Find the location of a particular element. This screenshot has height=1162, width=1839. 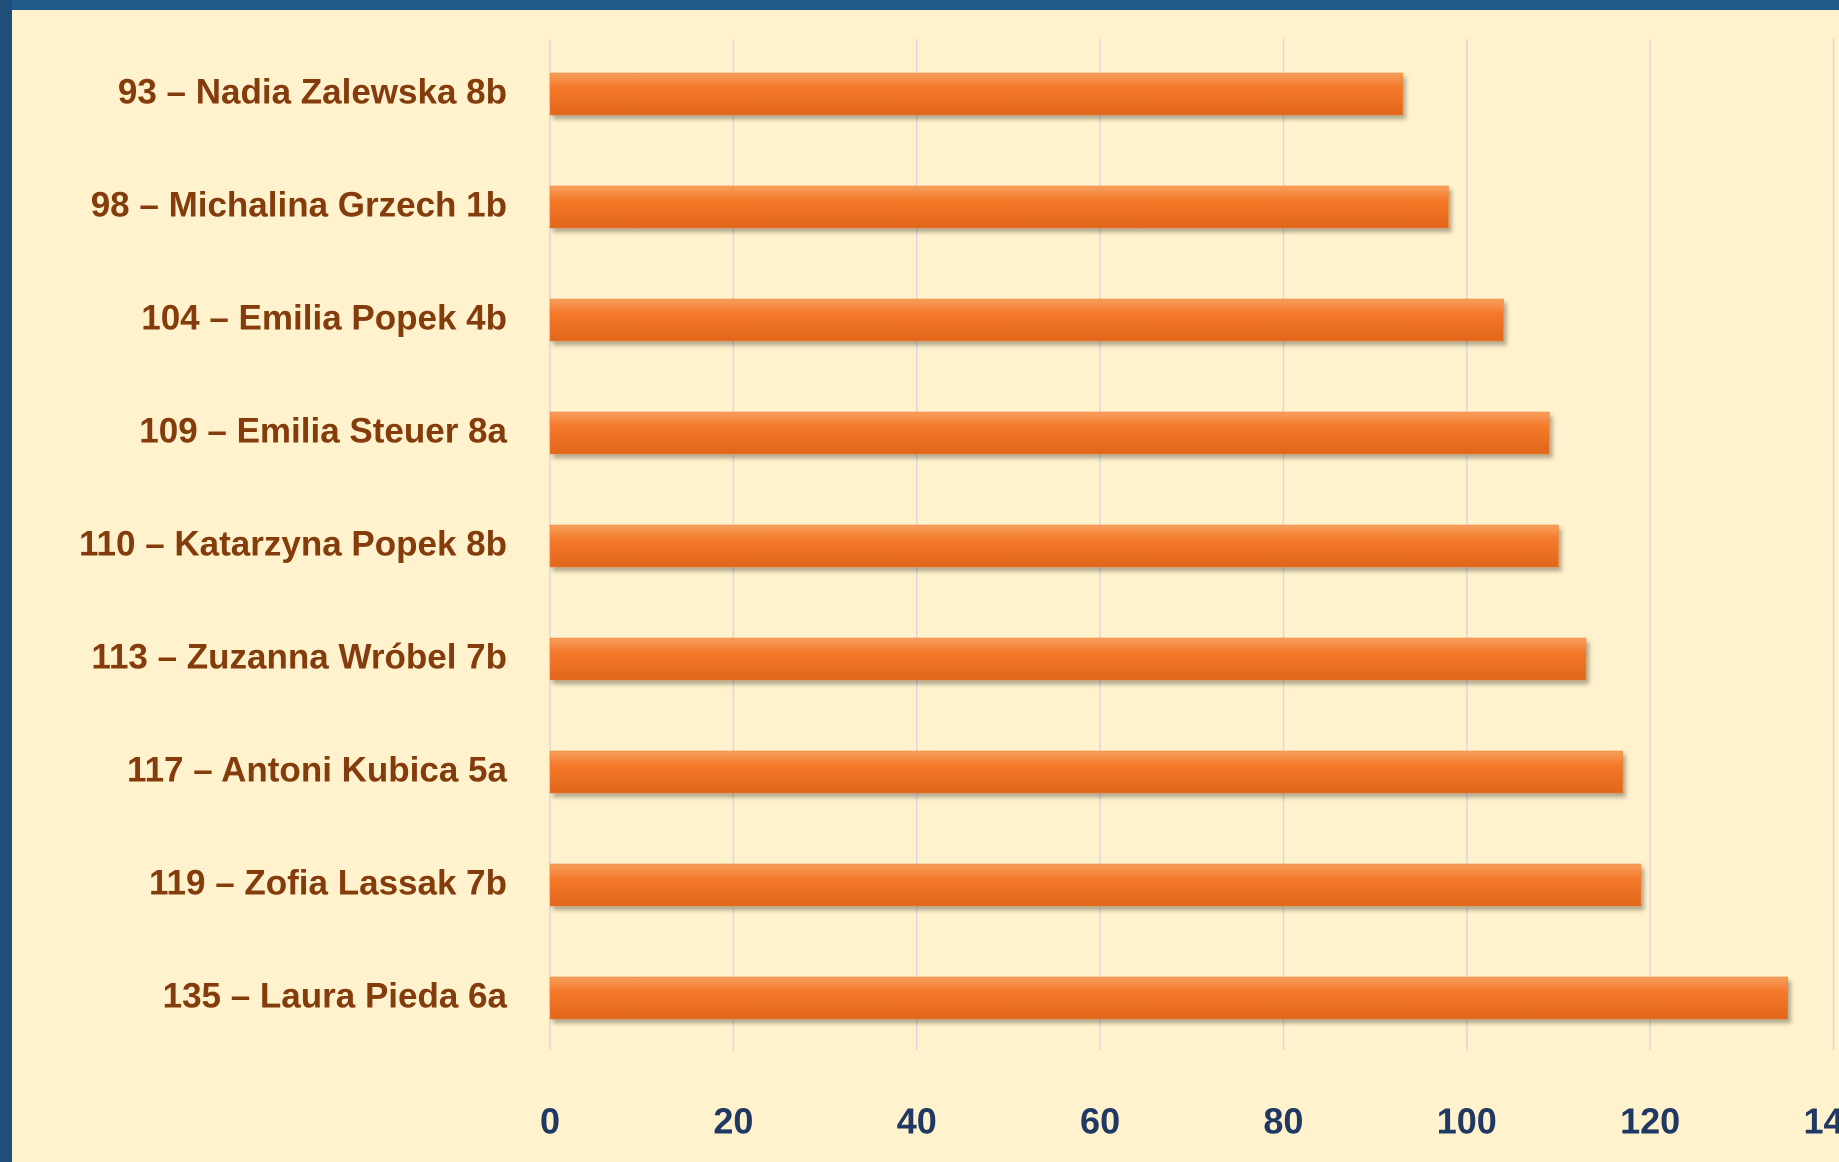

x-tick-label: 100 is located at coordinates (1467, 1121).